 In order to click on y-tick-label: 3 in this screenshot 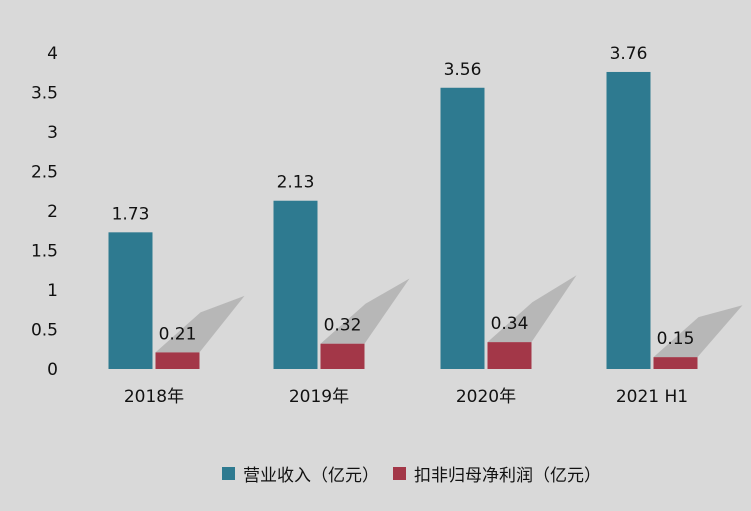, I will do `click(52, 133)`.